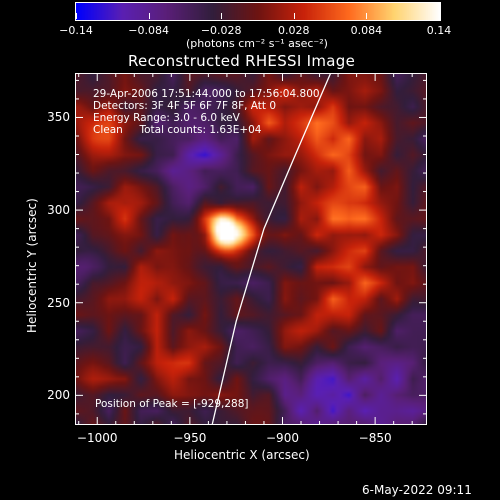 This screenshot has width=500, height=500. What do you see at coordinates (221, 30) in the screenshot?
I see `colorbar-tick-label: −0.028` at bounding box center [221, 30].